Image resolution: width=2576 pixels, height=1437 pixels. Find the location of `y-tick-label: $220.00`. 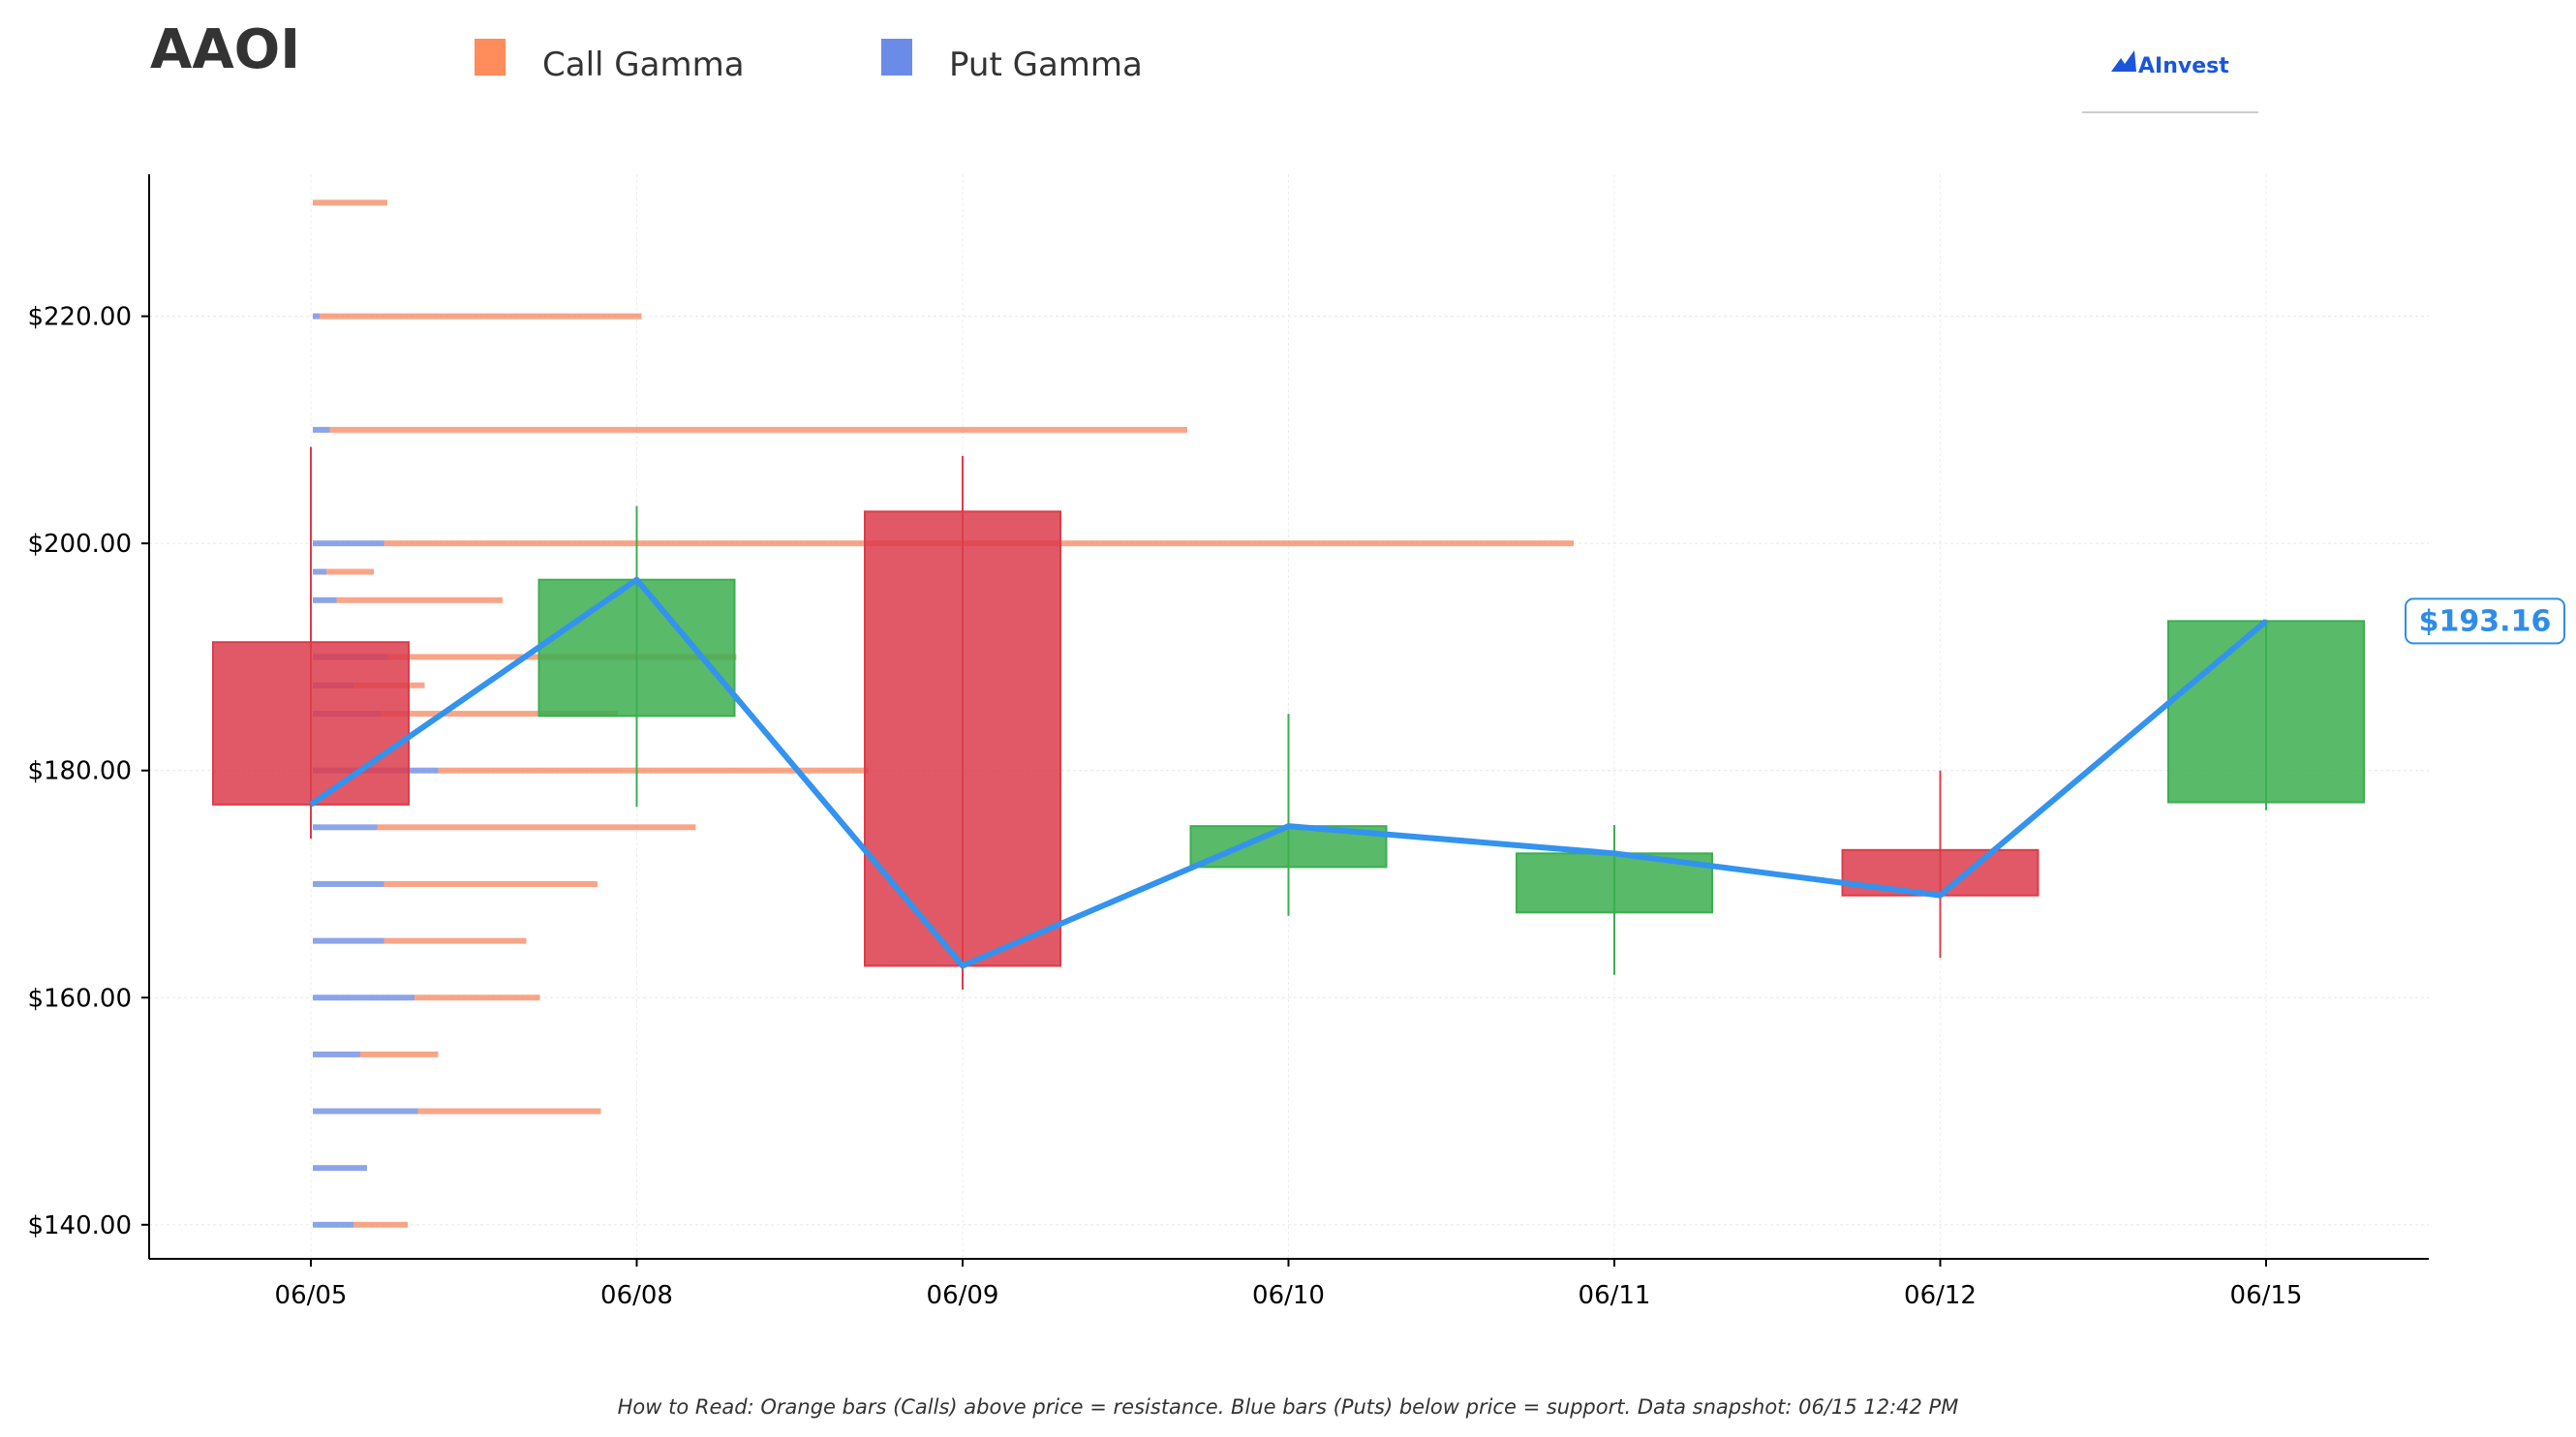

y-tick-label: $220.00 is located at coordinates (79, 318).